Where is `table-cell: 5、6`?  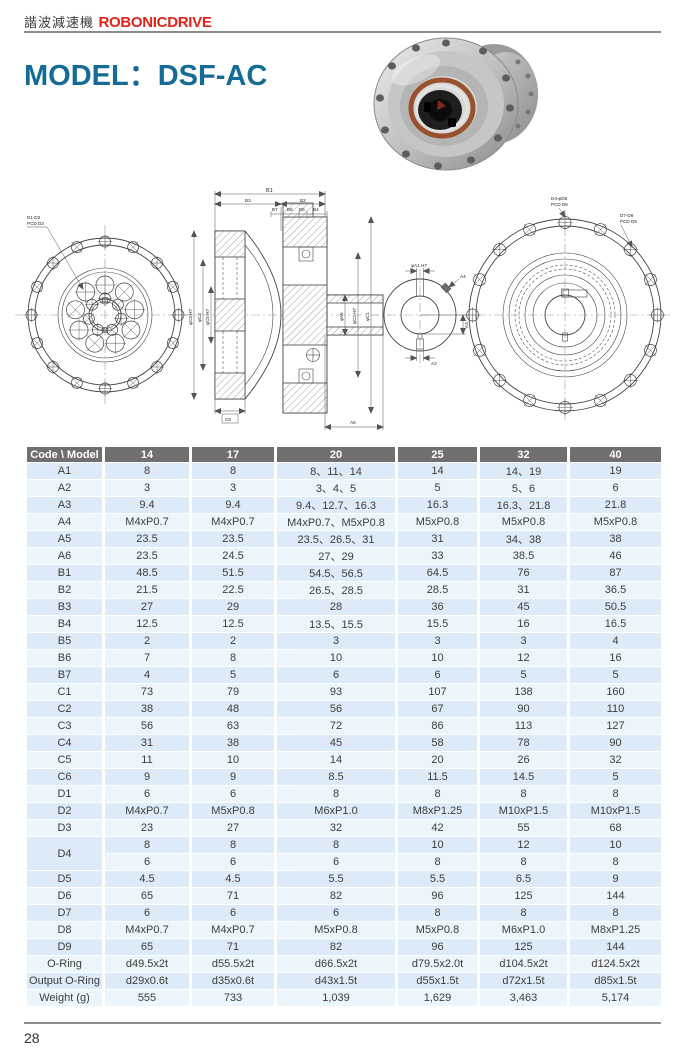 table-cell: 5、6 is located at coordinates (523, 488).